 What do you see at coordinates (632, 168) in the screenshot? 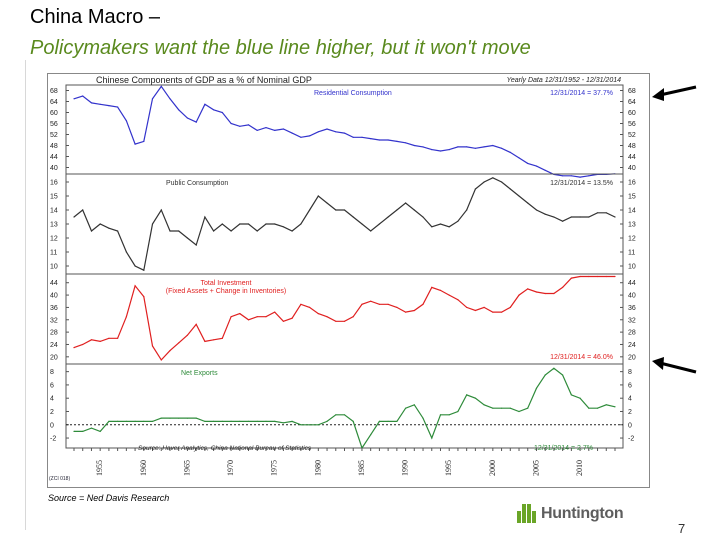
I see `y-tick-label-right: 40` at bounding box center [632, 168].